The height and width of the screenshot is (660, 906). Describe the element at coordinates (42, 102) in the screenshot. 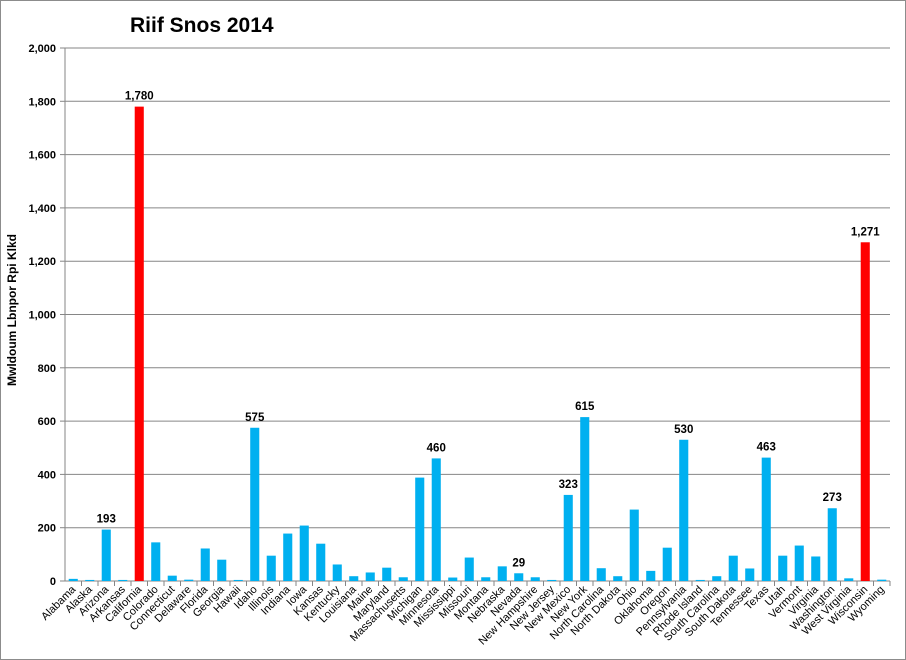

I see `y-tick-label: 1,800` at that location.